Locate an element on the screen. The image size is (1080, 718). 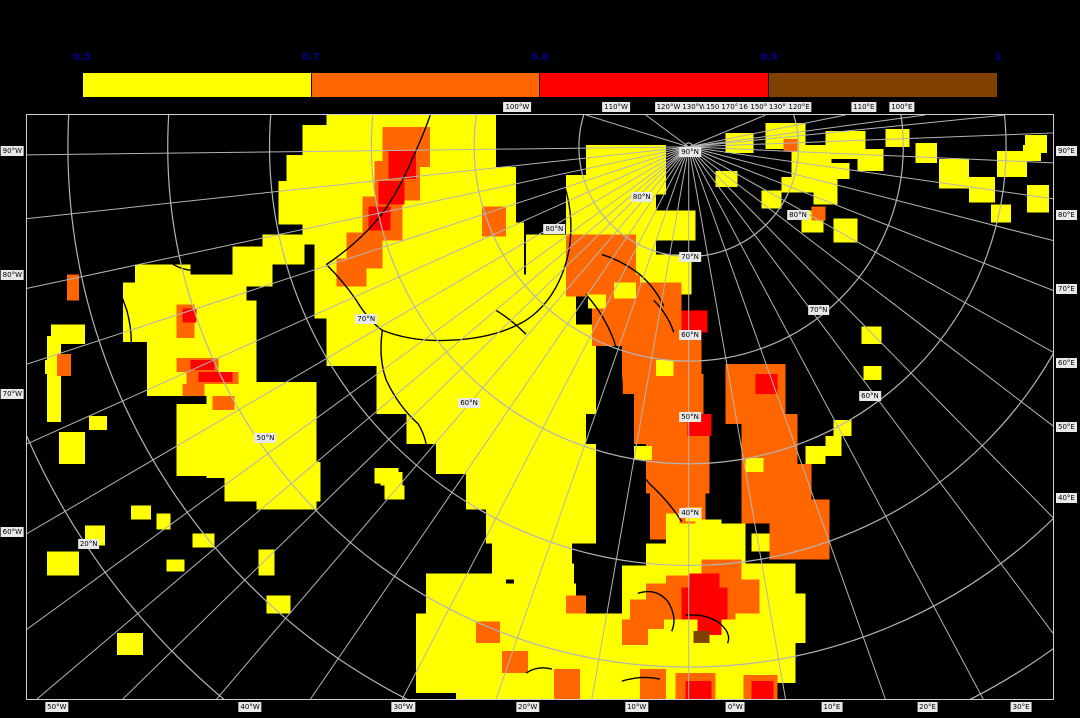
axis-label-top: 150 is located at coordinates (713, 107).